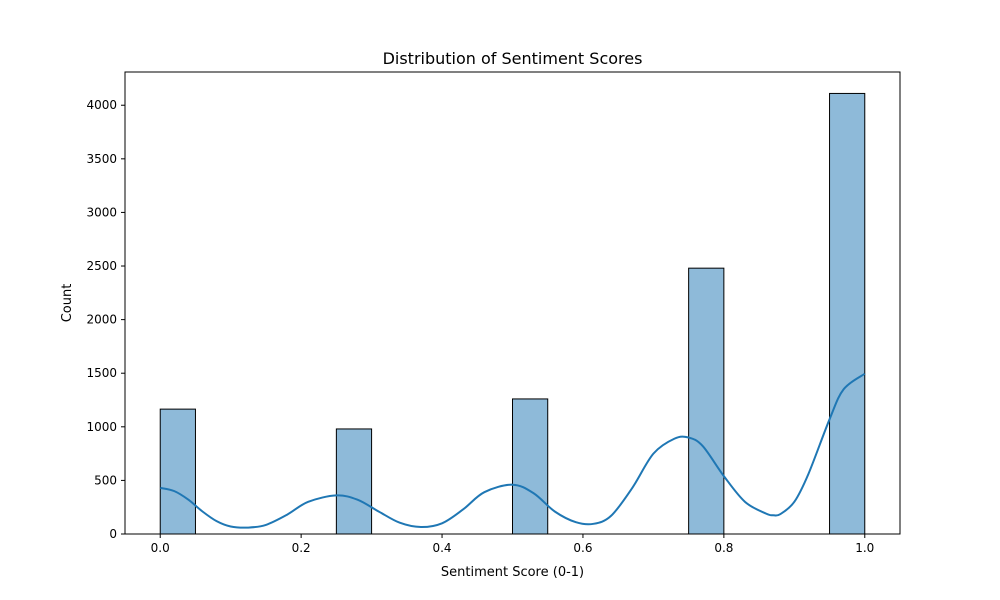 The width and height of the screenshot is (1000, 600). Describe the element at coordinates (105, 480) in the screenshot. I see `y-tick-label: 500` at that location.